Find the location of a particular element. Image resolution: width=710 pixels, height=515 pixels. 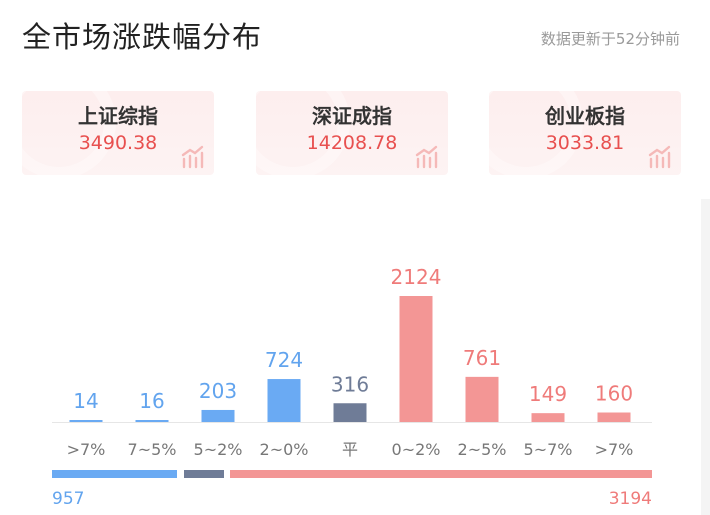

bar-value-label: 14 is located at coordinates (85, 401).